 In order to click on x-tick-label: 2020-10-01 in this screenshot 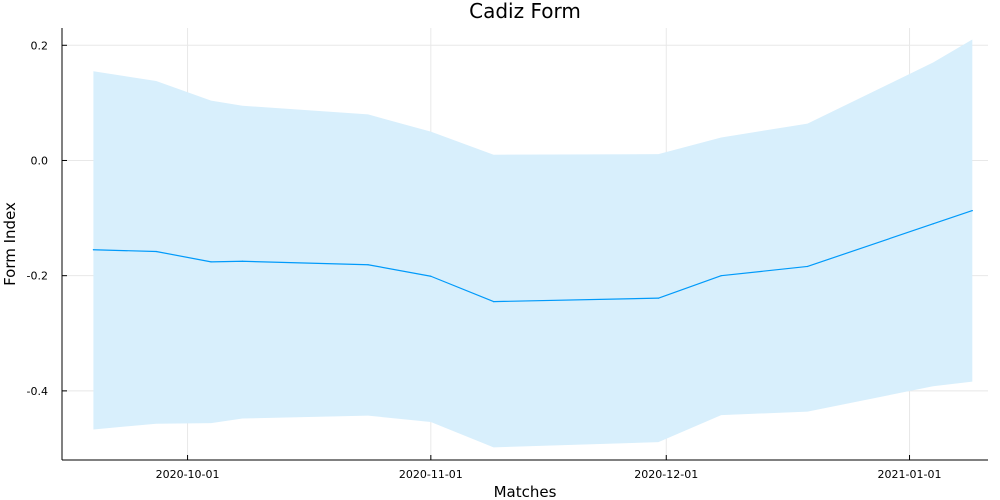, I will do `click(188, 474)`.